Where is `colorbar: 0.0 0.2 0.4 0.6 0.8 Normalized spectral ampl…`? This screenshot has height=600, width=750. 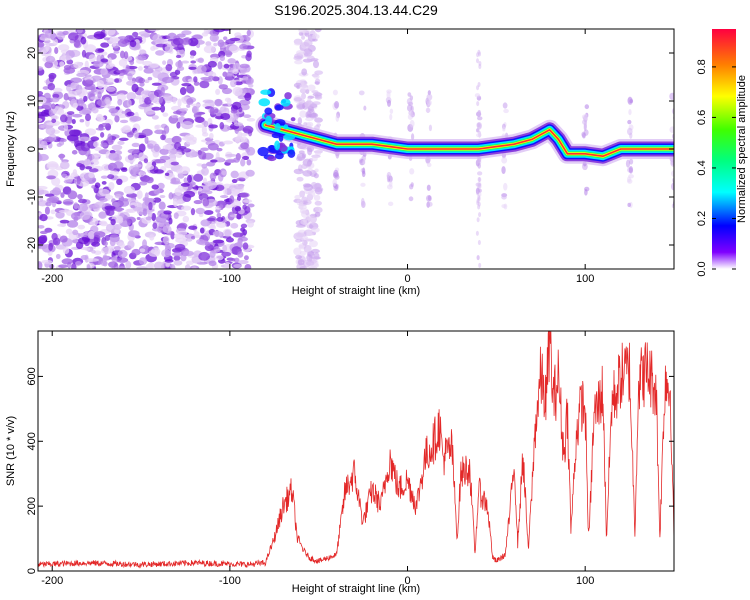
colorbar: 0.0 0.2 0.4 0.6 0.8 Normalized spectral ampl… is located at coordinates (722, 153).